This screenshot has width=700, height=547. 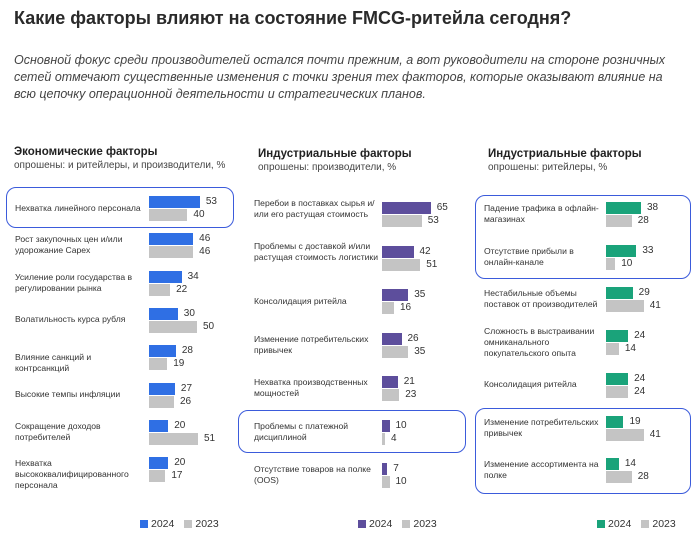 I want to click on category-label: Сокращение доходов потребителей, so click(x=58, y=431).